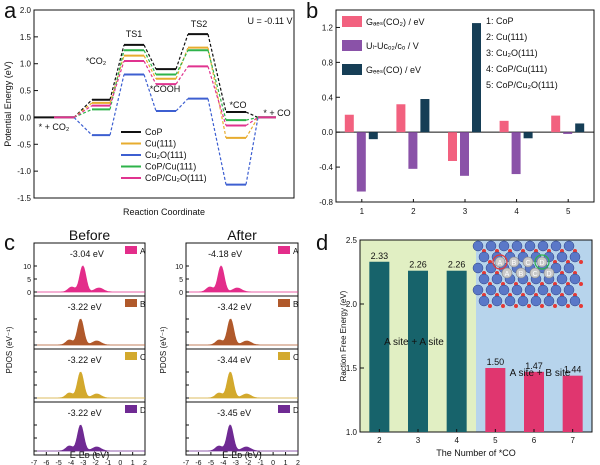  I want to click on panel-a-legend-label: Cu₂O(111), so click(166, 155).